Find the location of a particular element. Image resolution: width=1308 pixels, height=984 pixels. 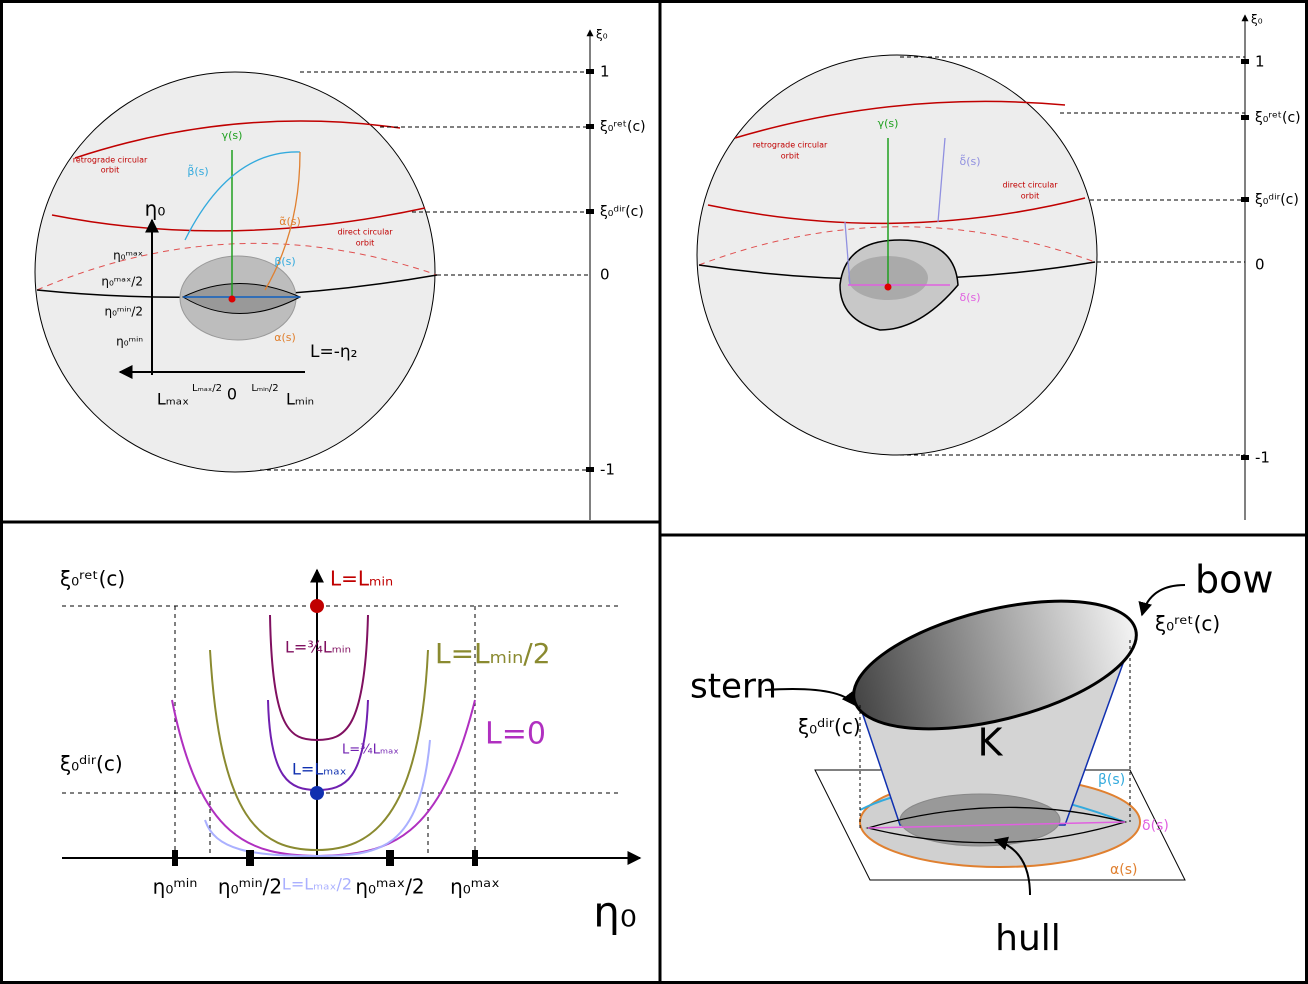

tick-label: η₀ᵐⁱⁿ is located at coordinates (129, 342).